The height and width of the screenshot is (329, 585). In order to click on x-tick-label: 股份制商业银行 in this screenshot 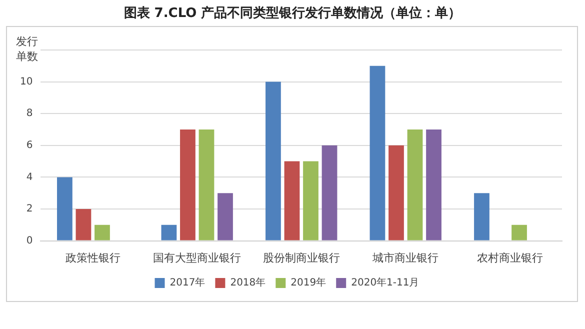, I will do `click(301, 257)`.